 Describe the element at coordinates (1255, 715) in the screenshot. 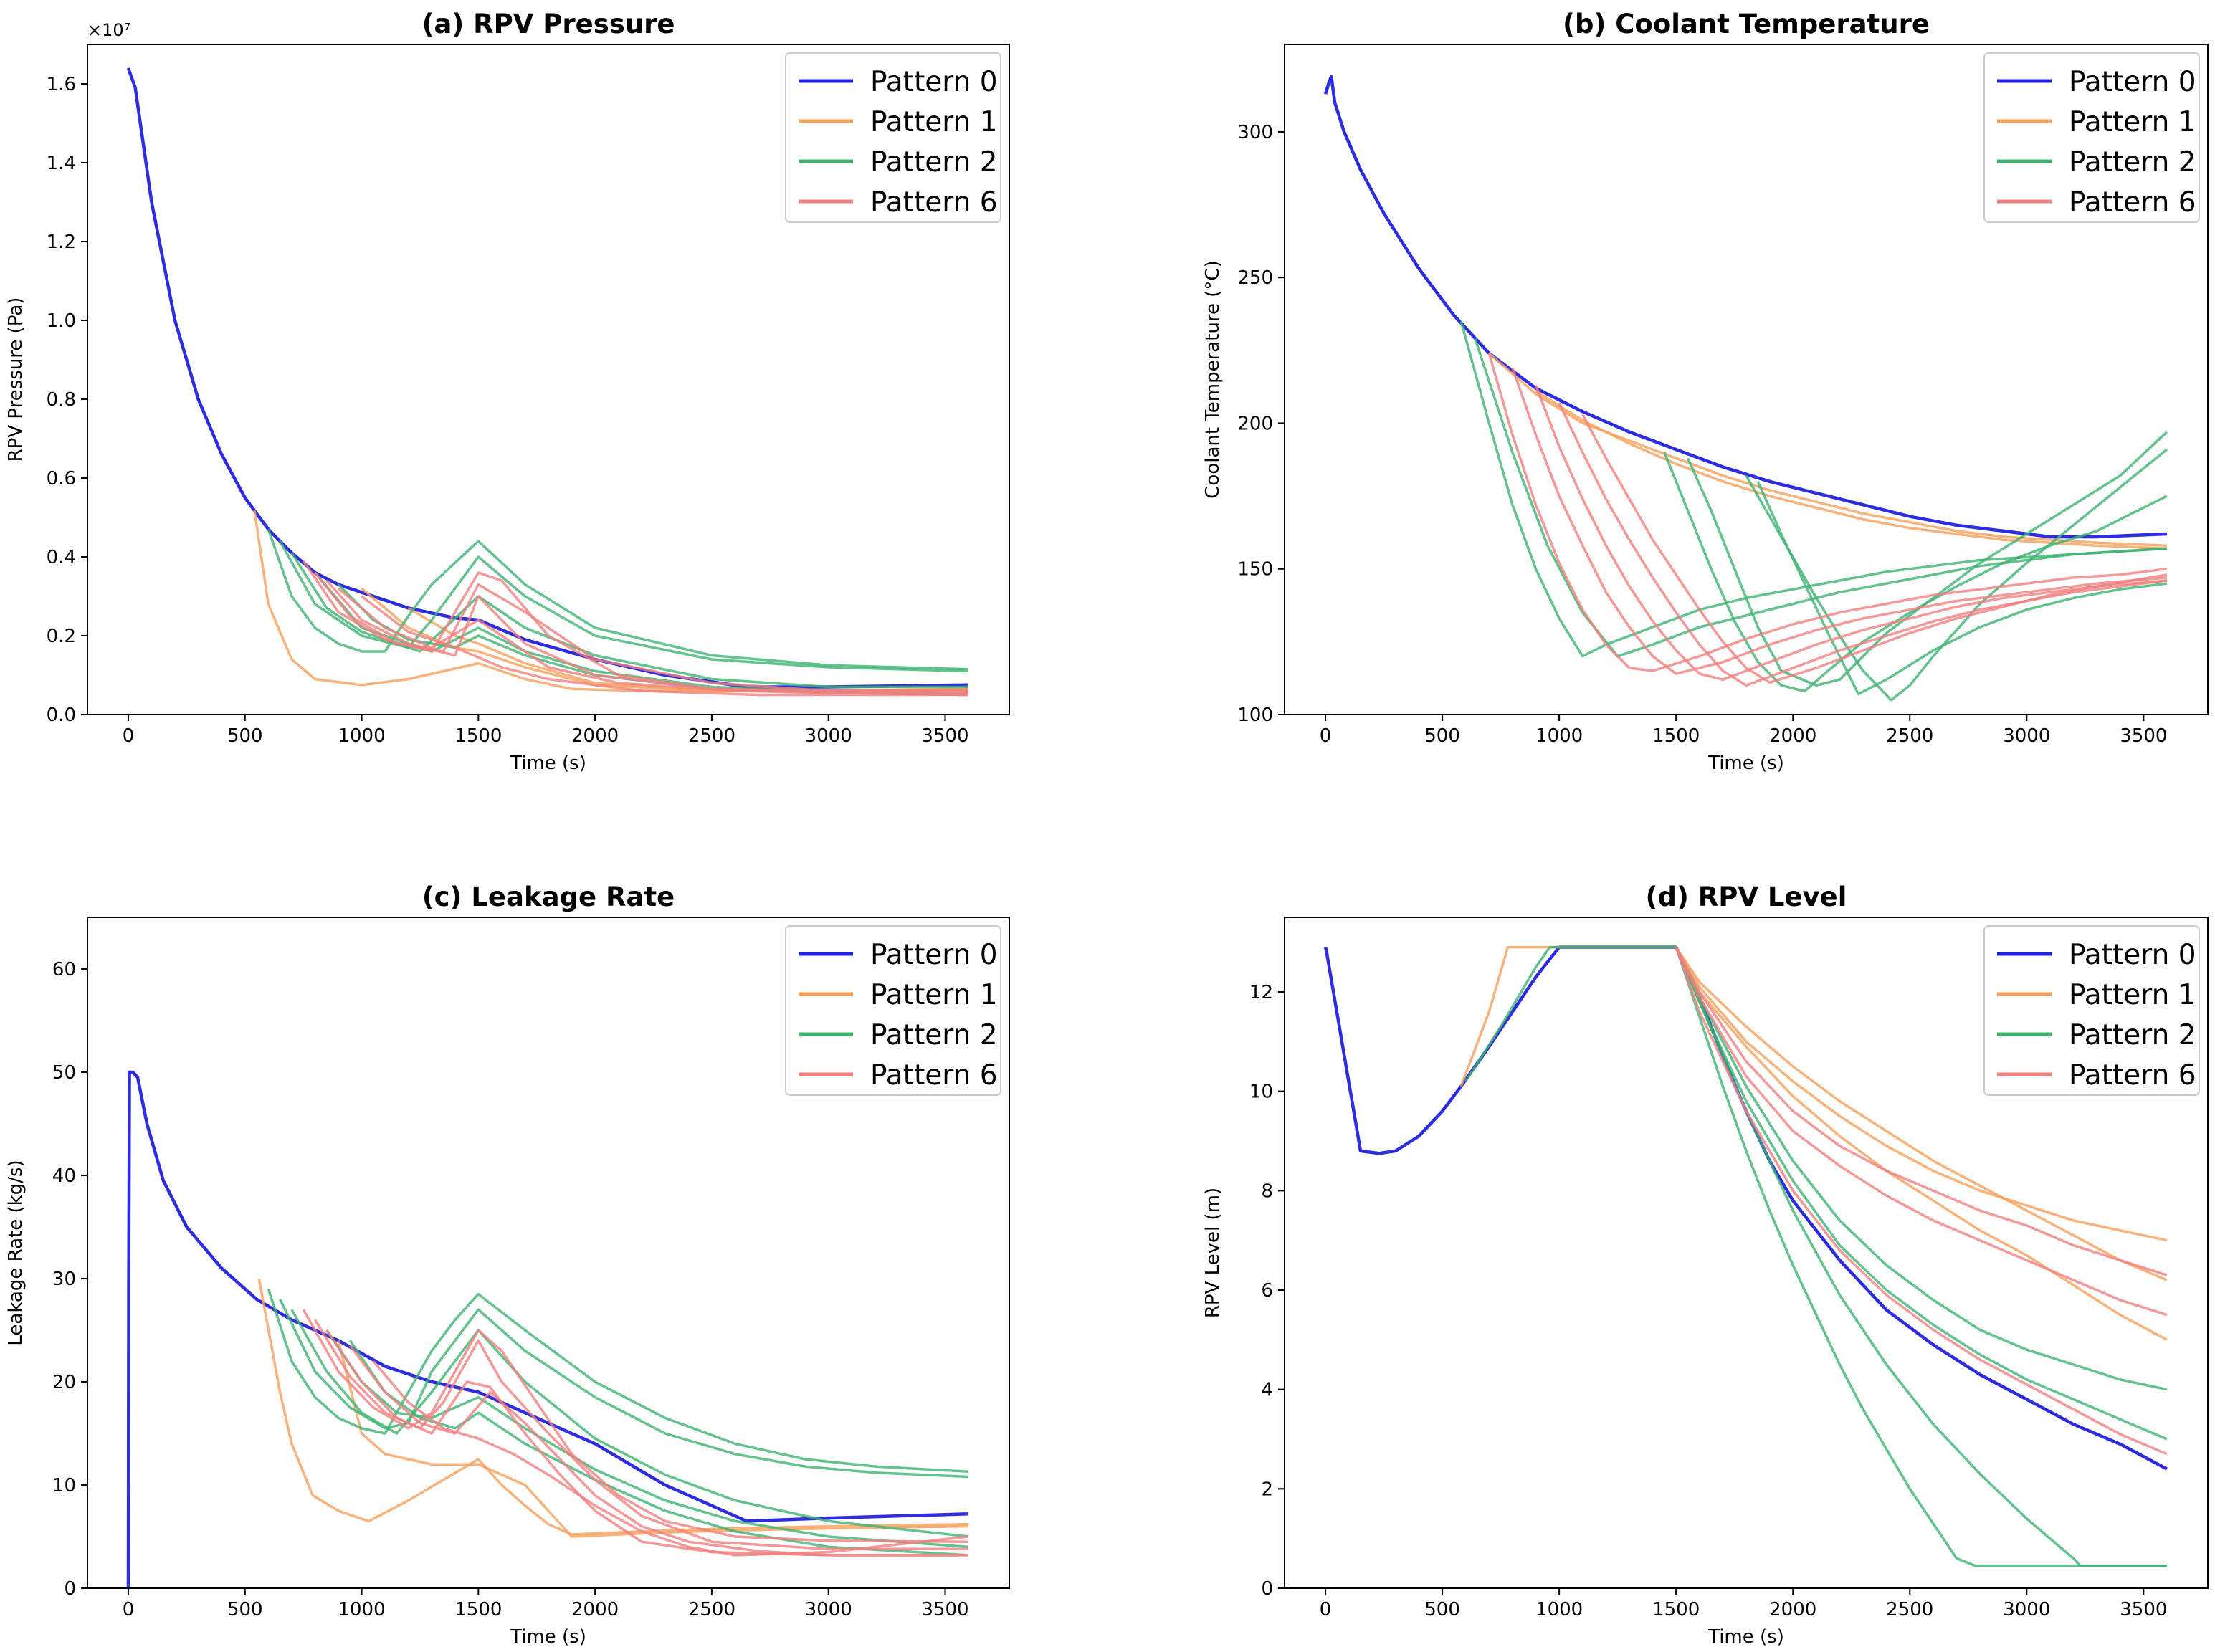

I see `y-tick-label: 100` at that location.